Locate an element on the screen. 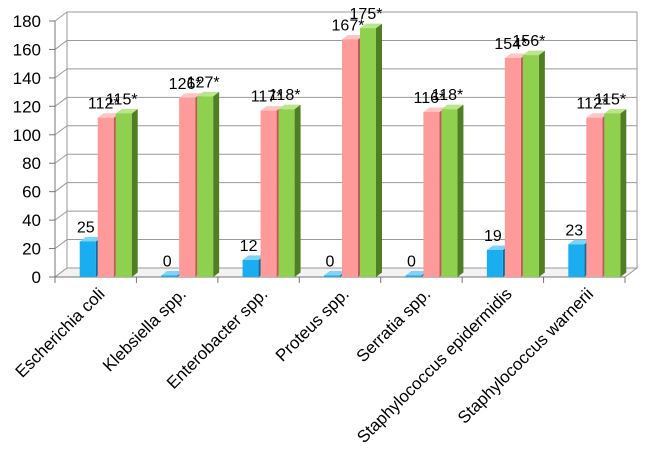  data-label: 126* is located at coordinates (185, 84).